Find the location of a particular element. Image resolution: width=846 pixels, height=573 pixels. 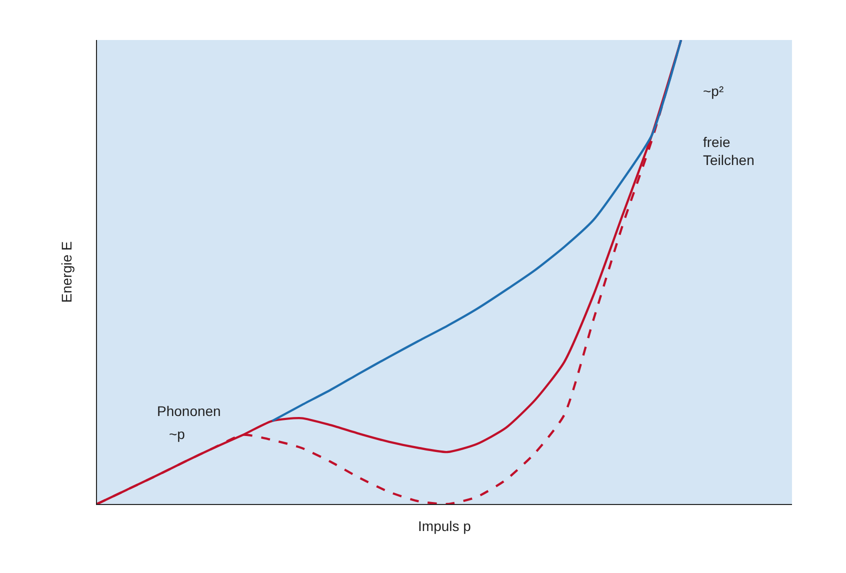

annotation: Phononen is located at coordinates (189, 411).